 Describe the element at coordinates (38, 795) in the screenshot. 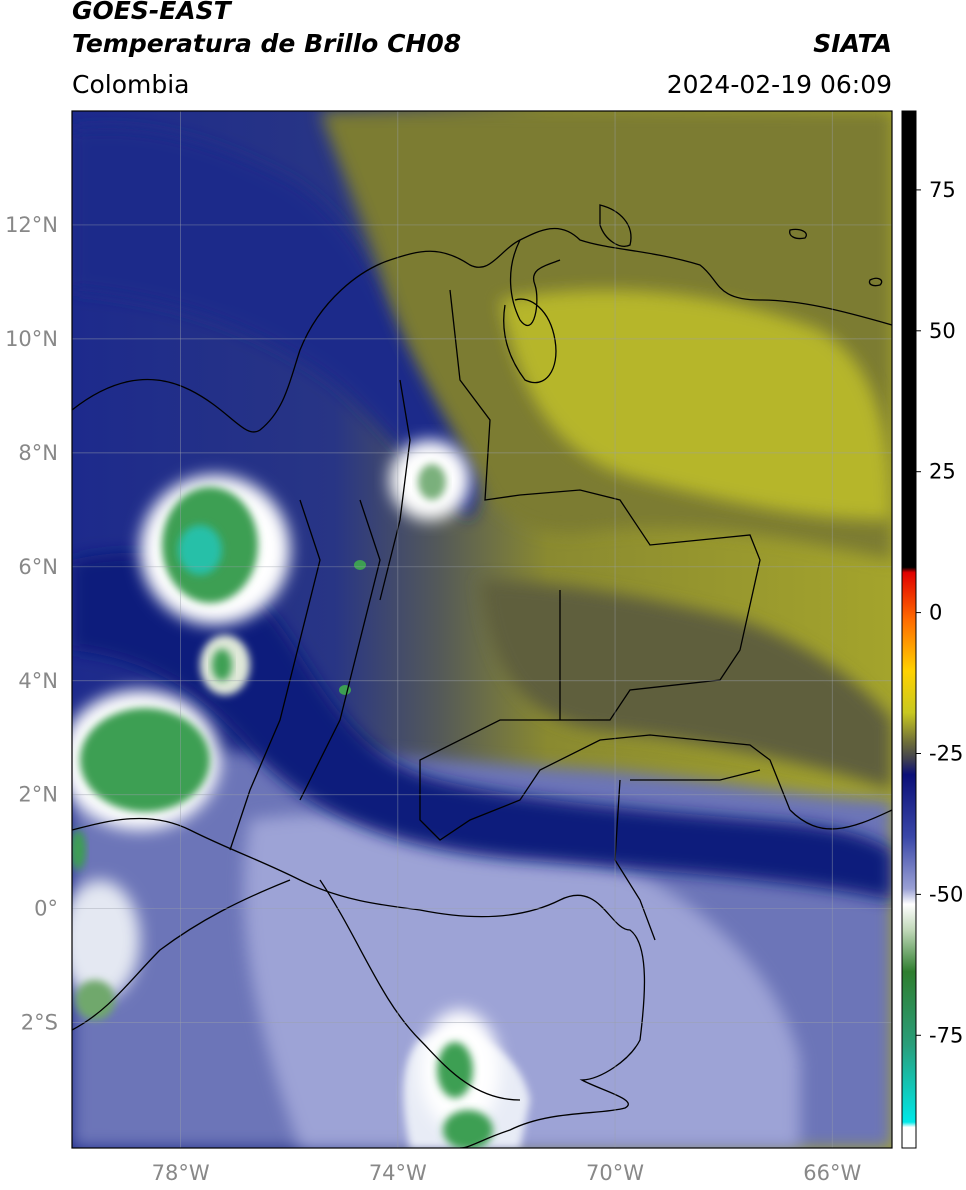

I see `lat-tick-label: 2°N` at that location.